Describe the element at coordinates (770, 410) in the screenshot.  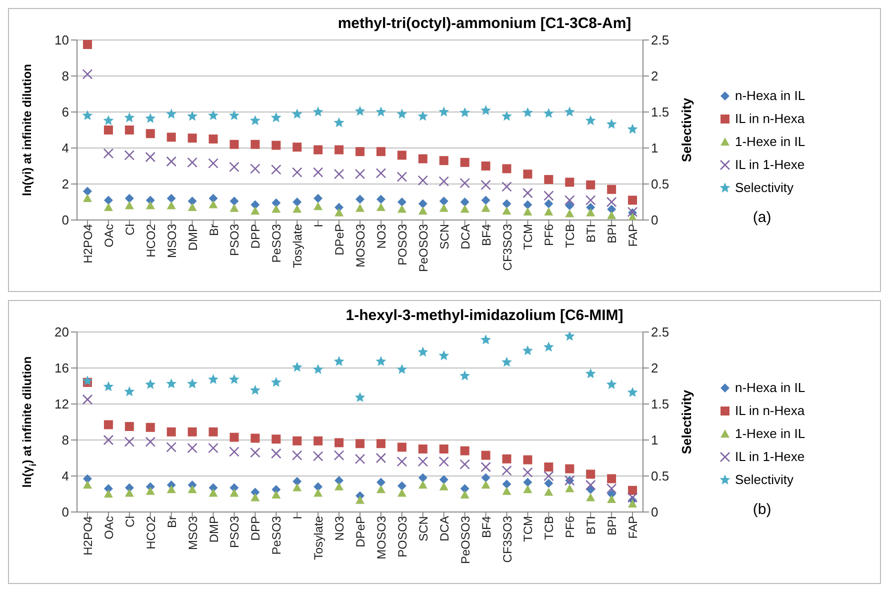
I see `legend-label: IL in n-Hexa` at that location.